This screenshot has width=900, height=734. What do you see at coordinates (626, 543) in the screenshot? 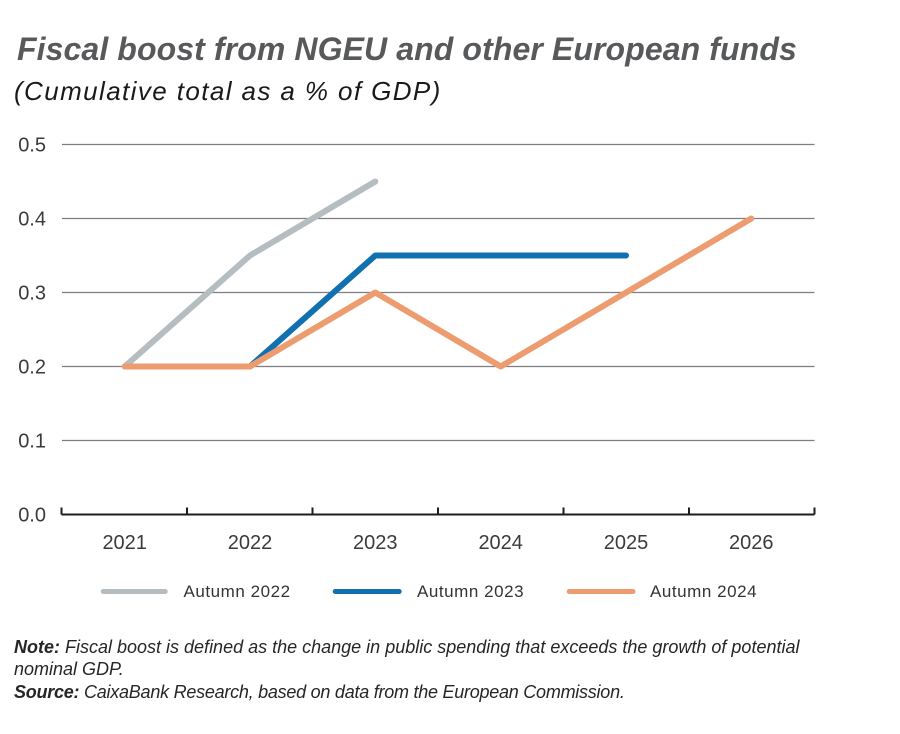
I see `svg-text: 2025` at bounding box center [626, 543].